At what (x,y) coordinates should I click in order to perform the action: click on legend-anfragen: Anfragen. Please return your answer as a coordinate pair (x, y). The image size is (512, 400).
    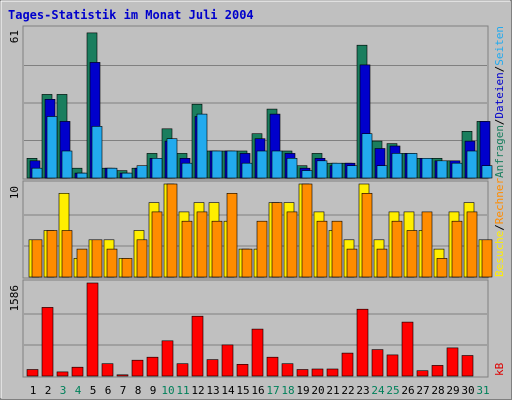
    Looking at the image, I should click on (499, 151).